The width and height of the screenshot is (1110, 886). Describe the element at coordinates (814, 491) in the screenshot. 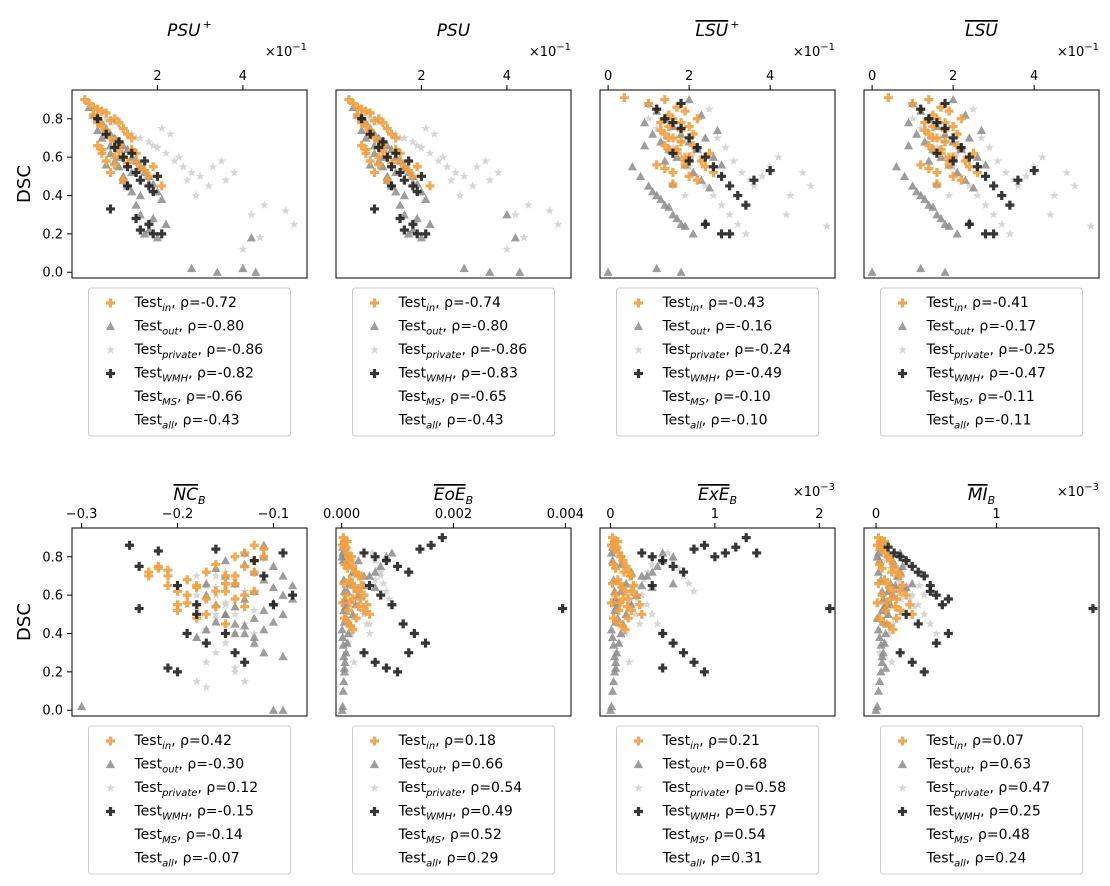

I see `x-scale-label: ×10⁻³` at that location.